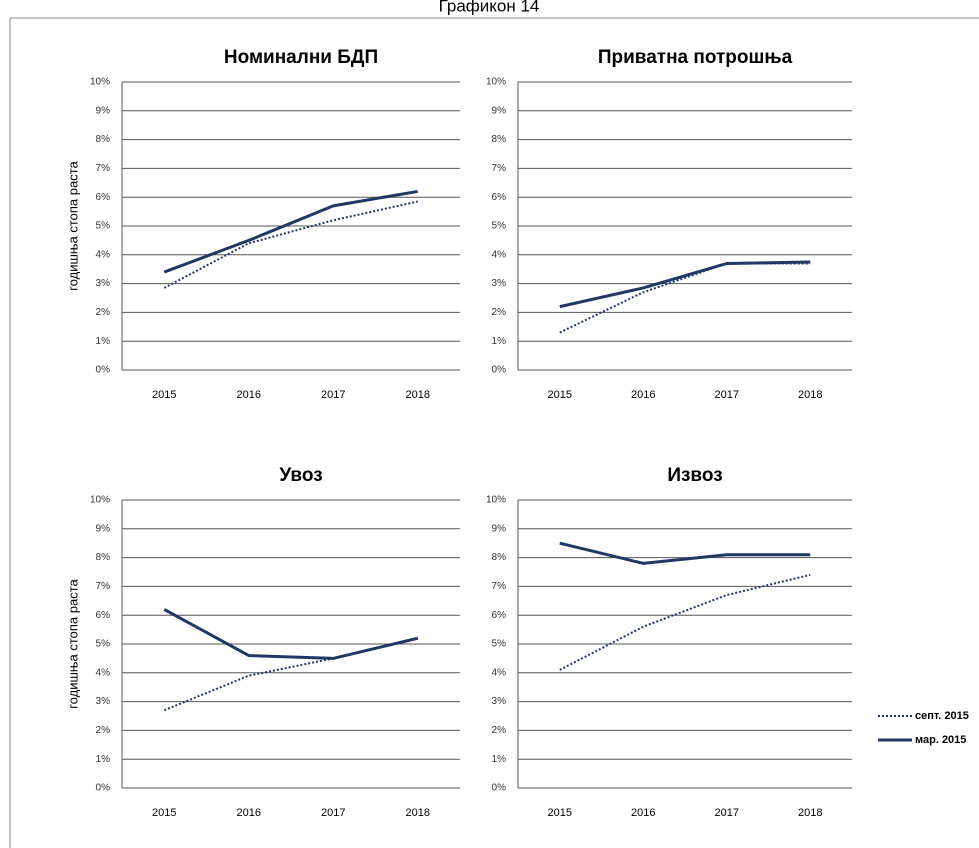 This screenshot has height=848, width=979. I want to click on chart-title: Извоз, so click(694, 475).